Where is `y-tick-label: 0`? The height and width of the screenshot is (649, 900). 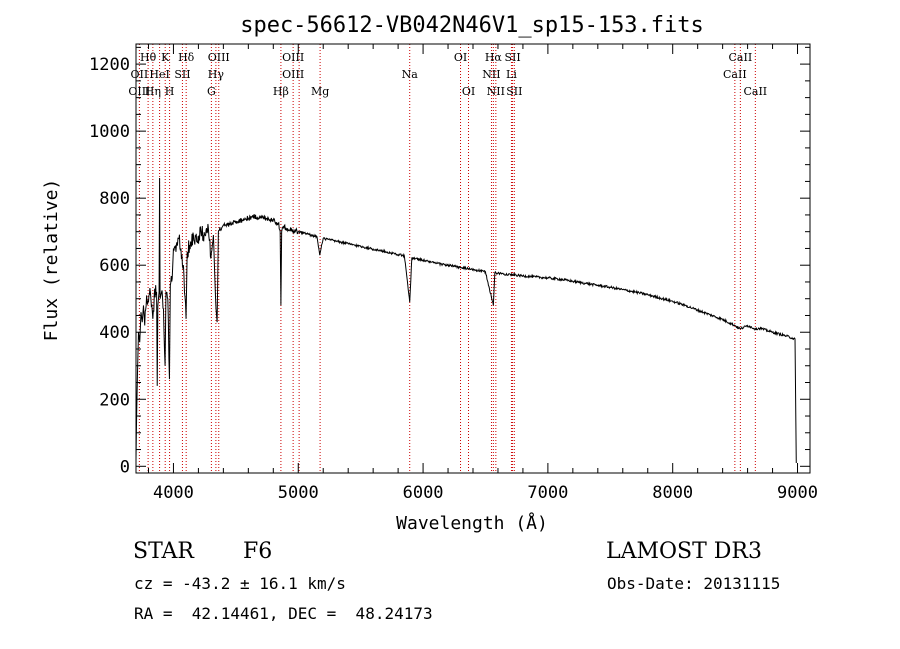
y-tick-label: 0 is located at coordinates (125, 467).